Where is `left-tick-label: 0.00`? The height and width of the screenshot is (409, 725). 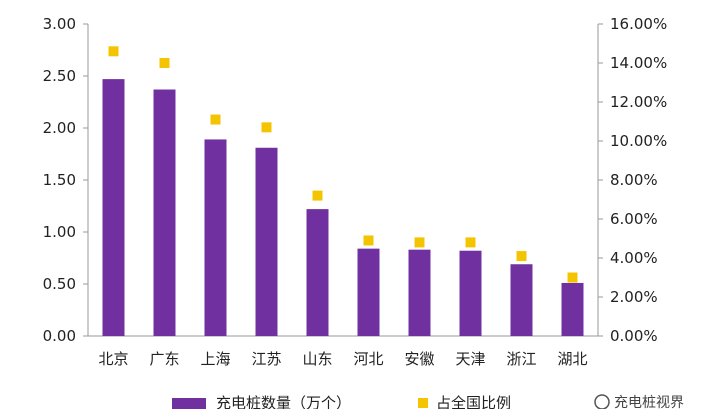
left-tick-label: 0.00 is located at coordinates (59, 336).